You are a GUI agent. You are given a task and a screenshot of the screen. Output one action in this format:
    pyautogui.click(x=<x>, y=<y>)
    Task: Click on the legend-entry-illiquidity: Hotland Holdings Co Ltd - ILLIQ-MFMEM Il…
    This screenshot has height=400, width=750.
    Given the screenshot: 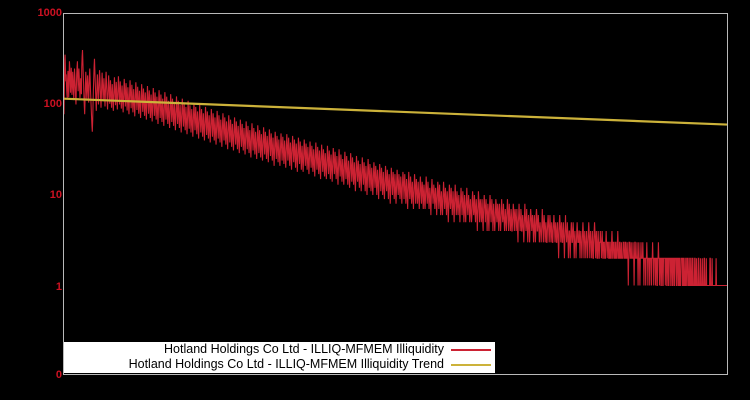 What is the action you would take?
    pyautogui.click(x=279, y=349)
    